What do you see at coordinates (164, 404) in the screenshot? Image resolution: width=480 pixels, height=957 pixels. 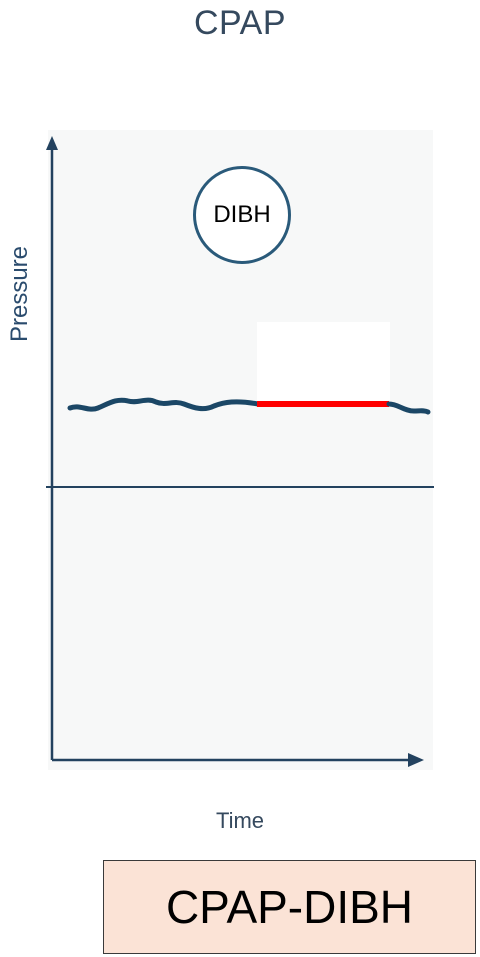 I see `breathing-trace-before-hold` at bounding box center [164, 404].